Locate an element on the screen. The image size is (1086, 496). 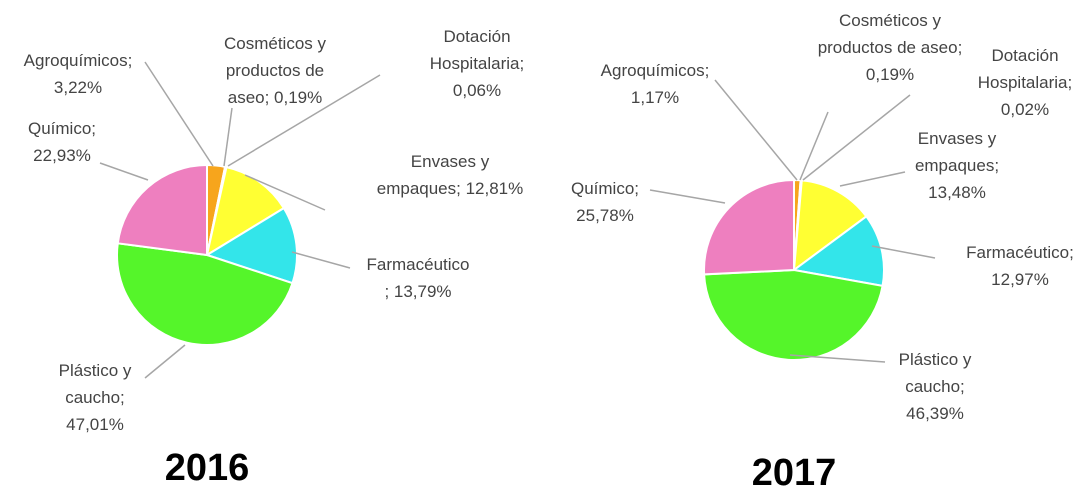
data-label-line: 13,48% is located at coordinates (957, 192).